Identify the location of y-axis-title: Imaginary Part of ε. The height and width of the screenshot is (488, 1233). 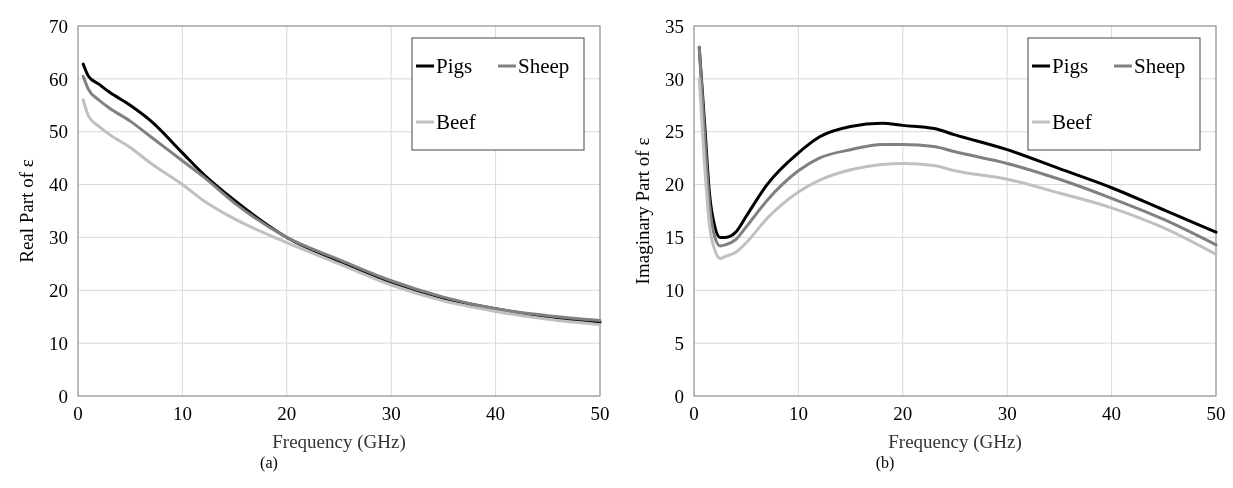
(642, 211).